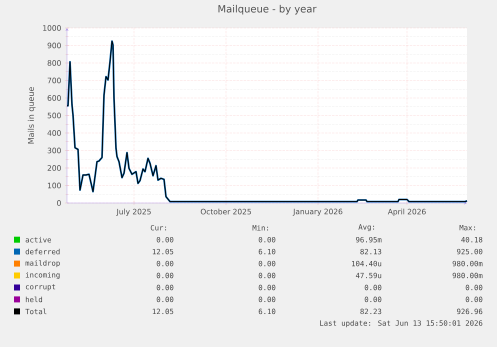  I want to click on chart-title: Mailqueue - by year, so click(267, 9).